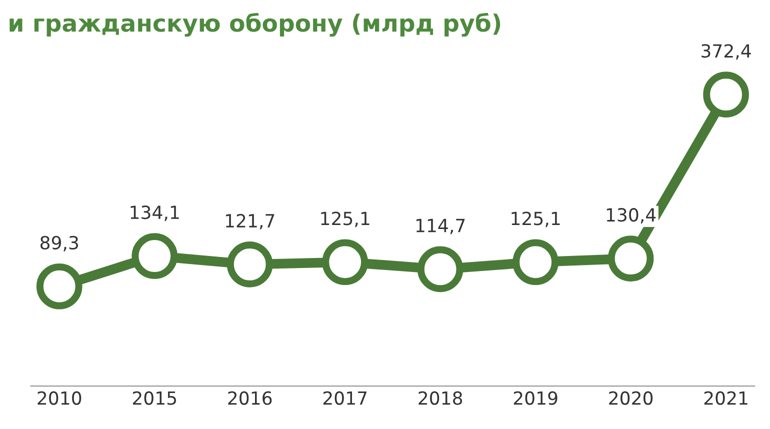 The width and height of the screenshot is (770, 429). What do you see at coordinates (60, 398) in the screenshot?
I see `x-tick-label: 2010` at bounding box center [60, 398].